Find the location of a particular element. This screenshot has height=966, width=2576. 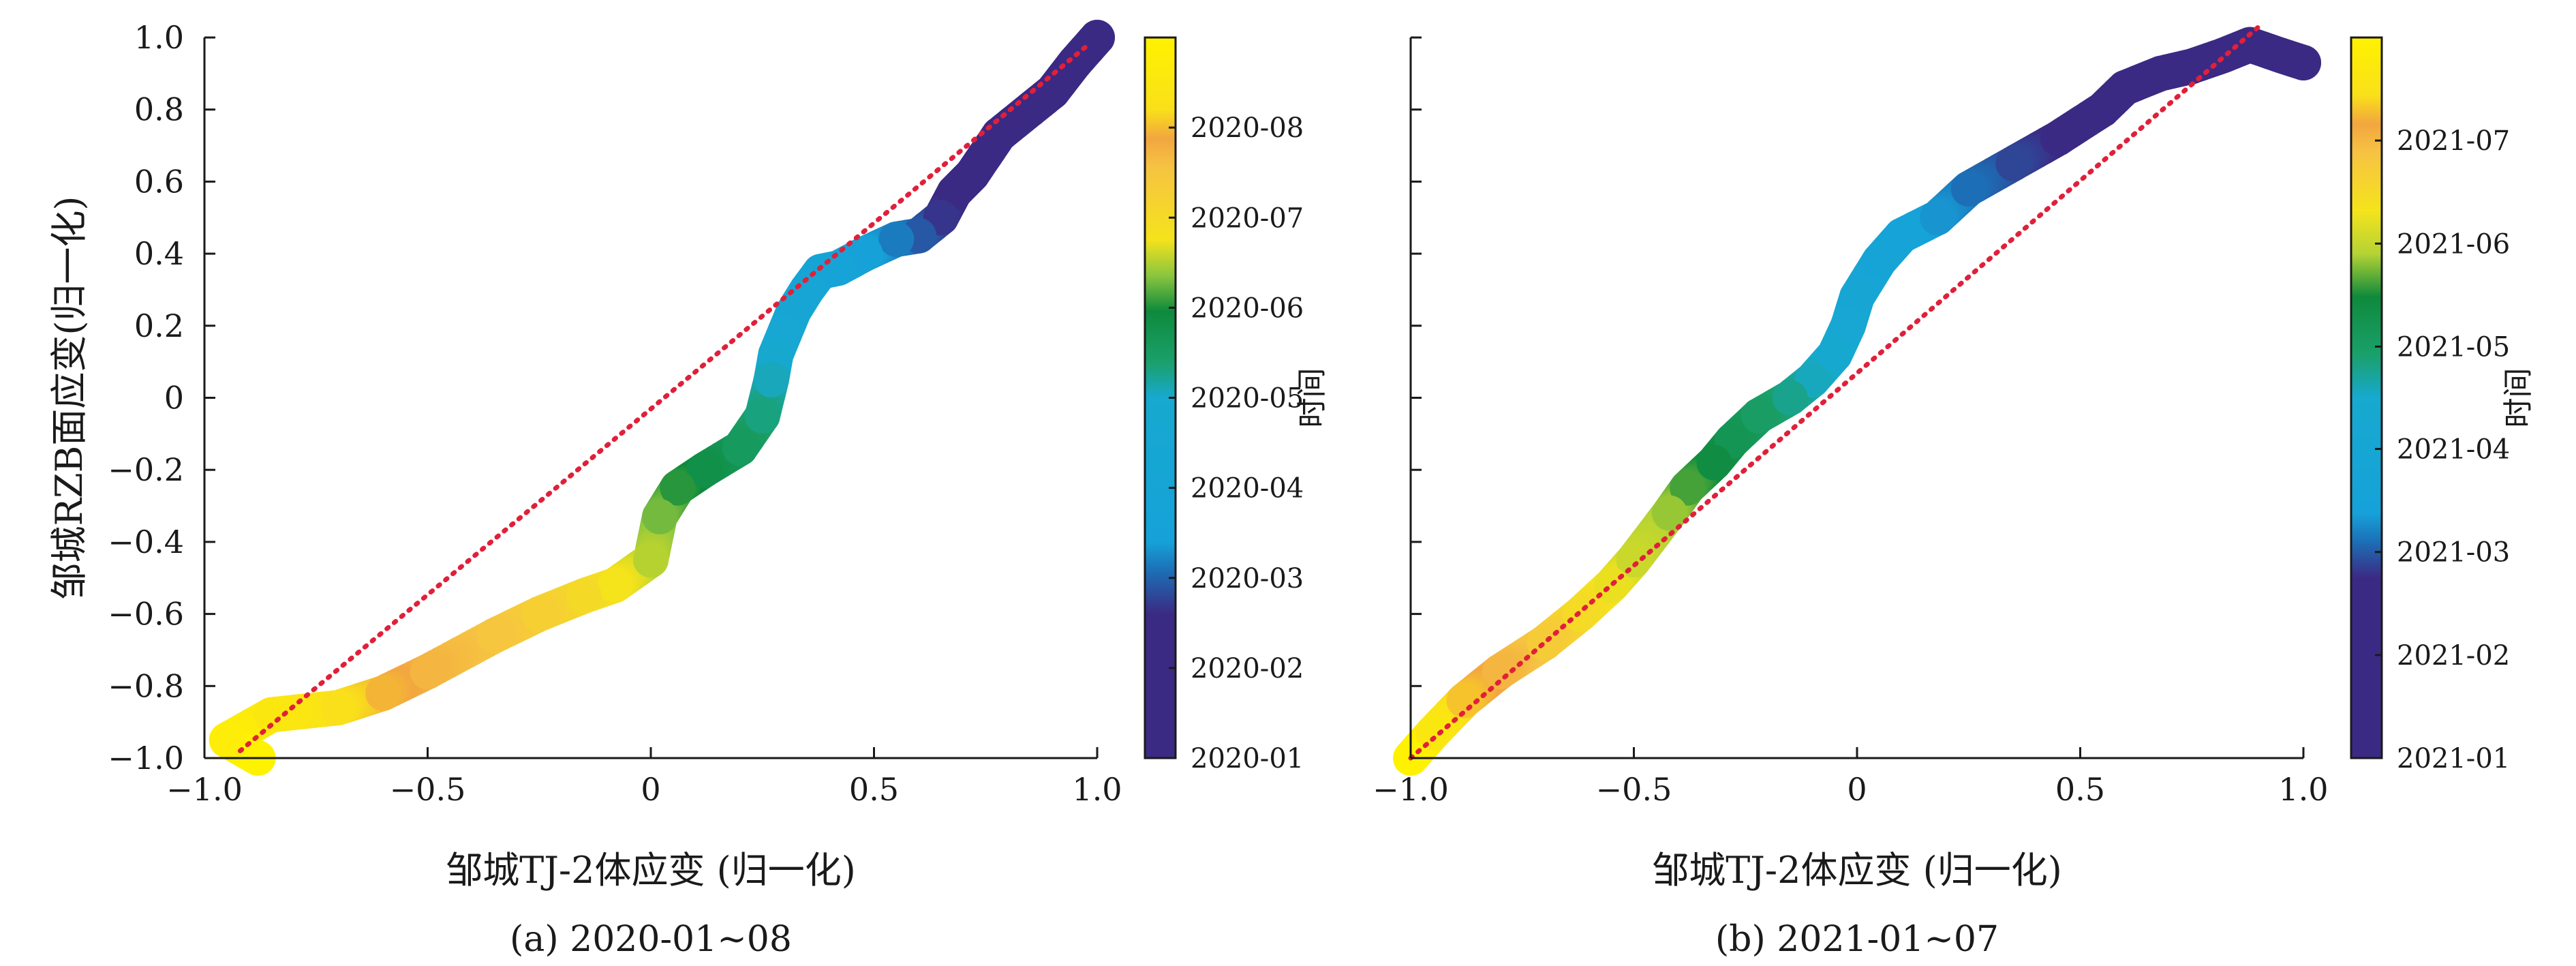

x-axis-label-a: 邹城TJ-2体应变 (归一化) is located at coordinates (651, 870).